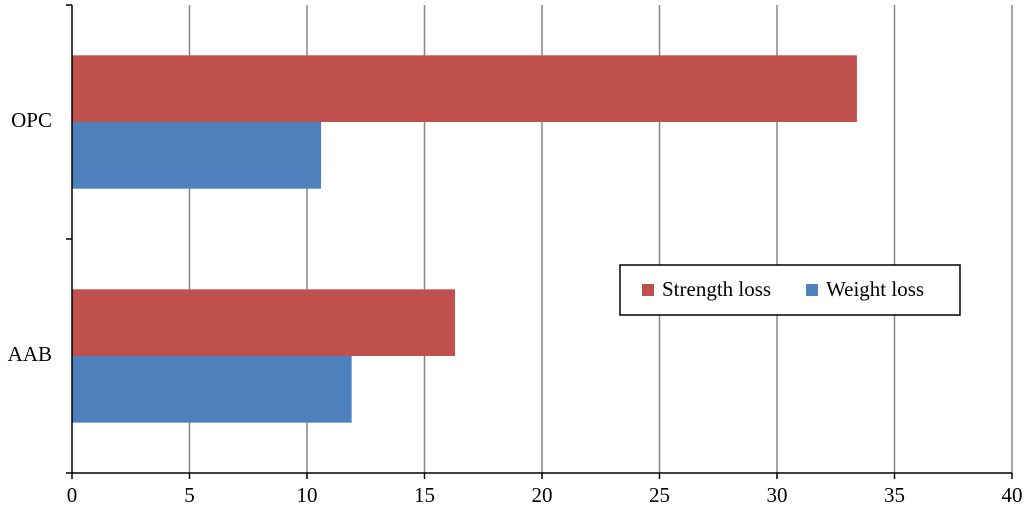  What do you see at coordinates (72, 495) in the screenshot?
I see `x-tick-label: 0` at bounding box center [72, 495].